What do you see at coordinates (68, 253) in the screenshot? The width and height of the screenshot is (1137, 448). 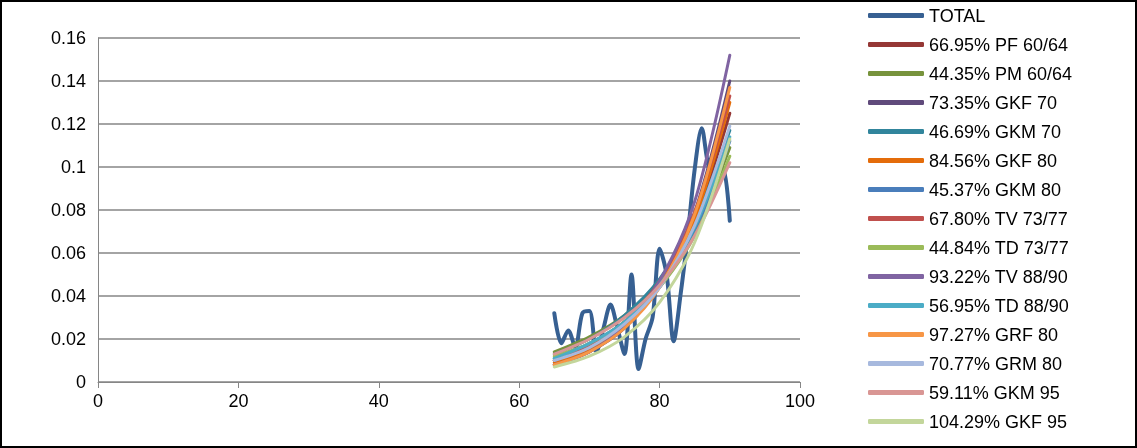 I see `y-tick-label: 0.06` at bounding box center [68, 253].